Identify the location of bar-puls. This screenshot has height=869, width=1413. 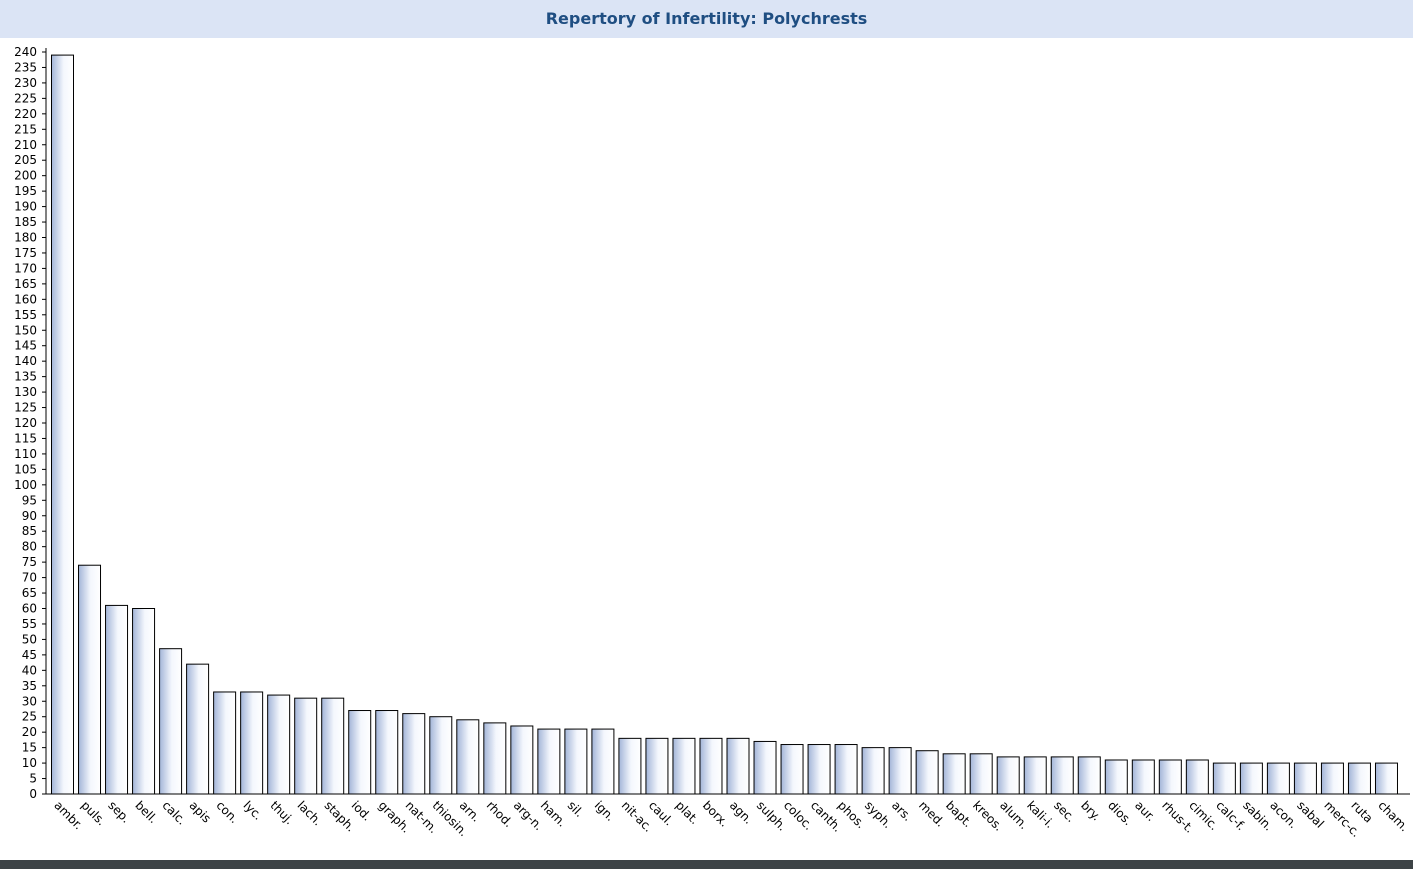
(90, 679).